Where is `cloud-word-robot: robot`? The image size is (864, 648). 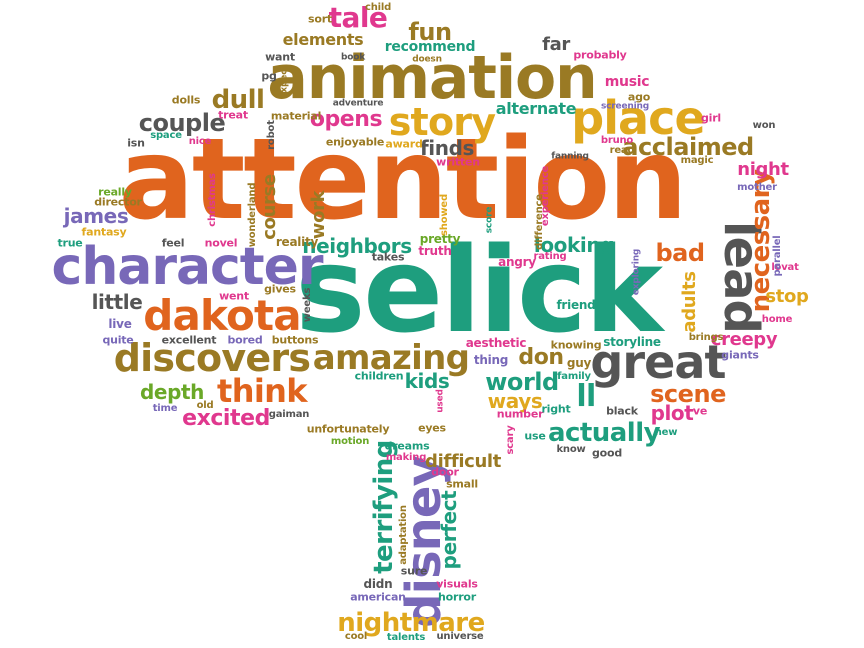 cloud-word-robot: robot is located at coordinates (271, 135).